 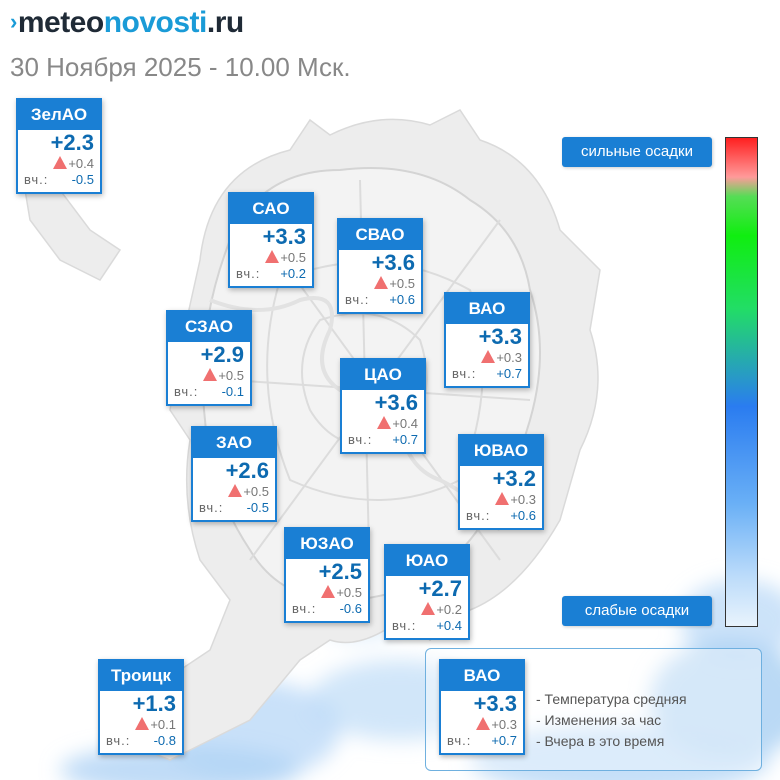 I want to click on heavy-precipitation-label: сильные осадки, so click(x=637, y=152).